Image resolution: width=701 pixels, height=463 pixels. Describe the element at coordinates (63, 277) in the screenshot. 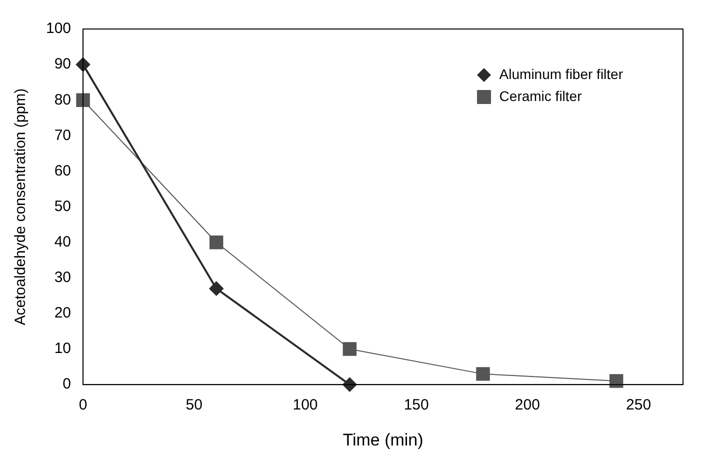

I see `y-tick-label: 30` at that location.